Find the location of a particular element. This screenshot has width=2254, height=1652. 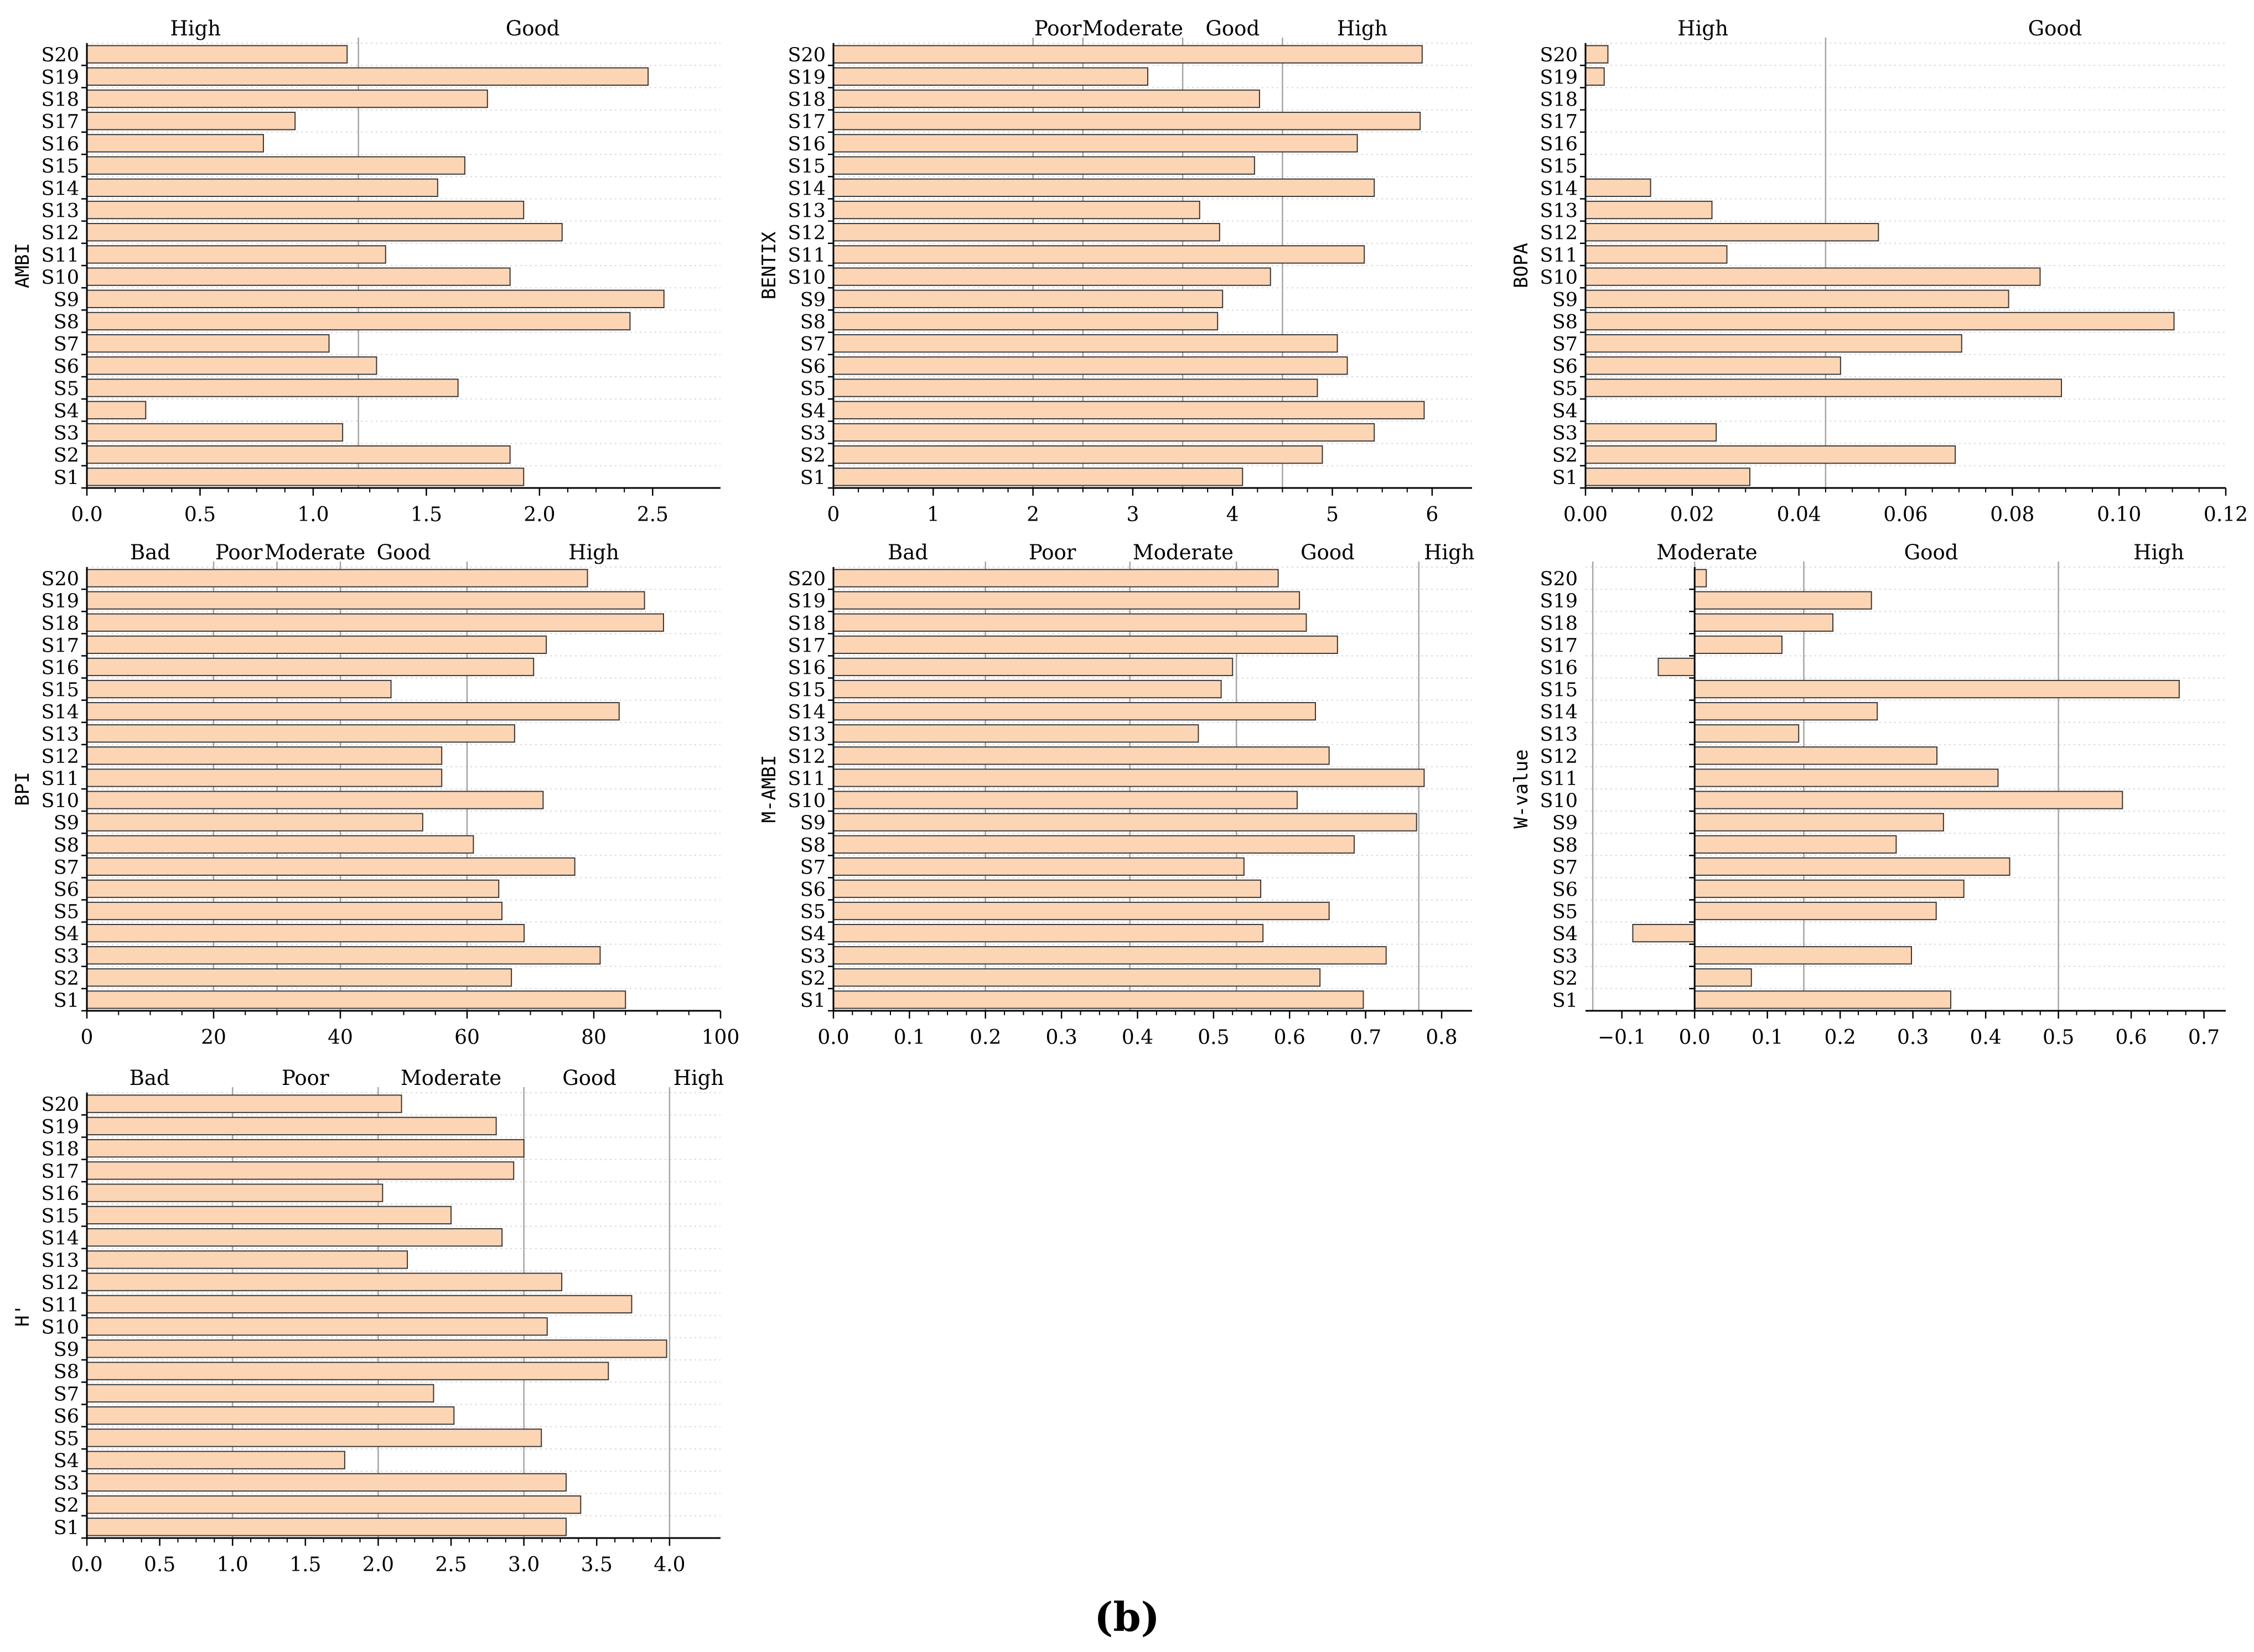

class-label: Poor is located at coordinates (1052, 552).